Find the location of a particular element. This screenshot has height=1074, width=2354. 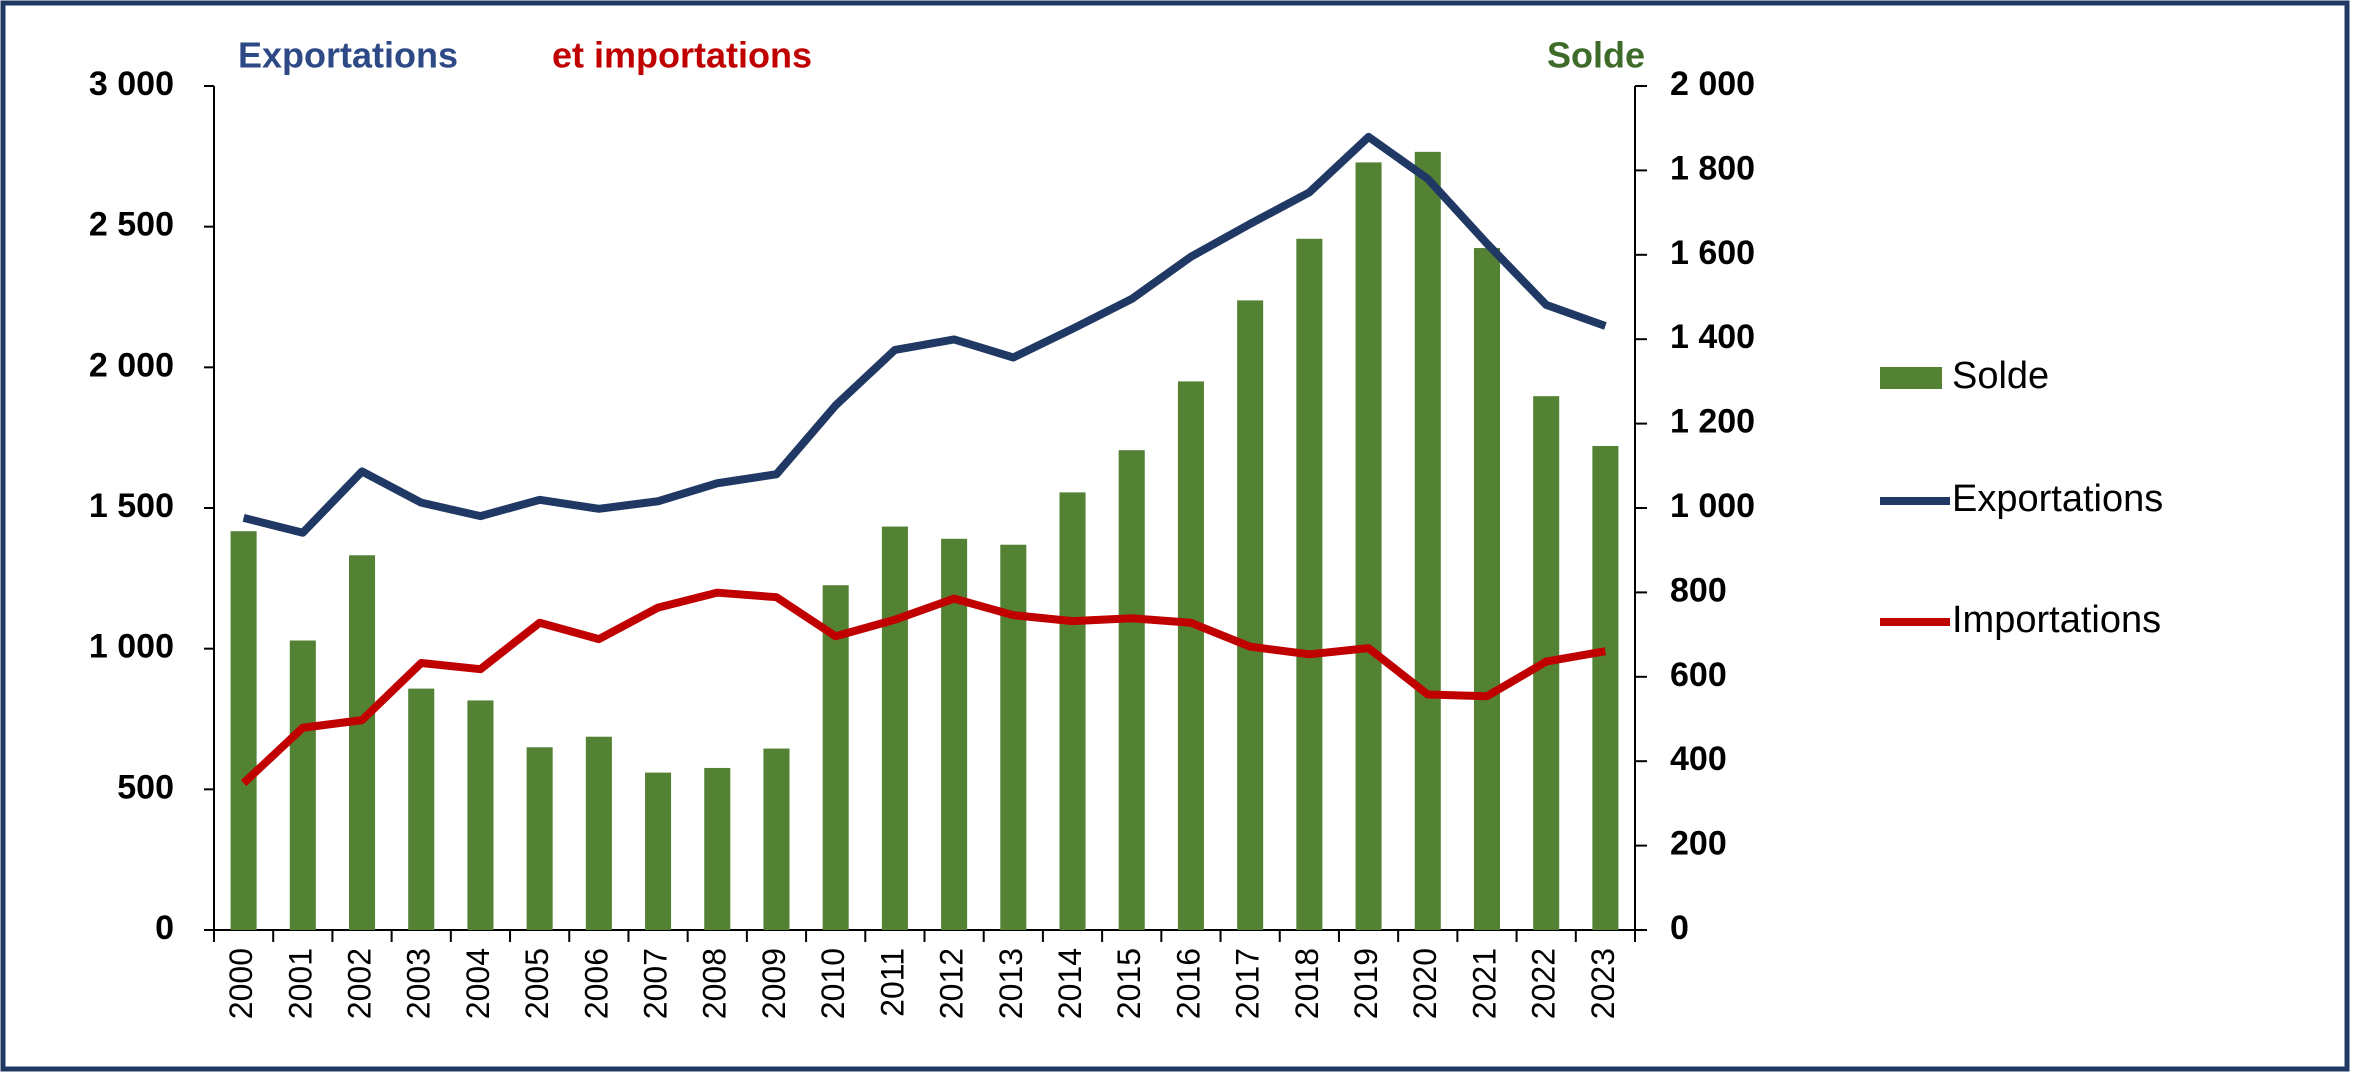

x-tick-label: 2004 is located at coordinates (478, 983).